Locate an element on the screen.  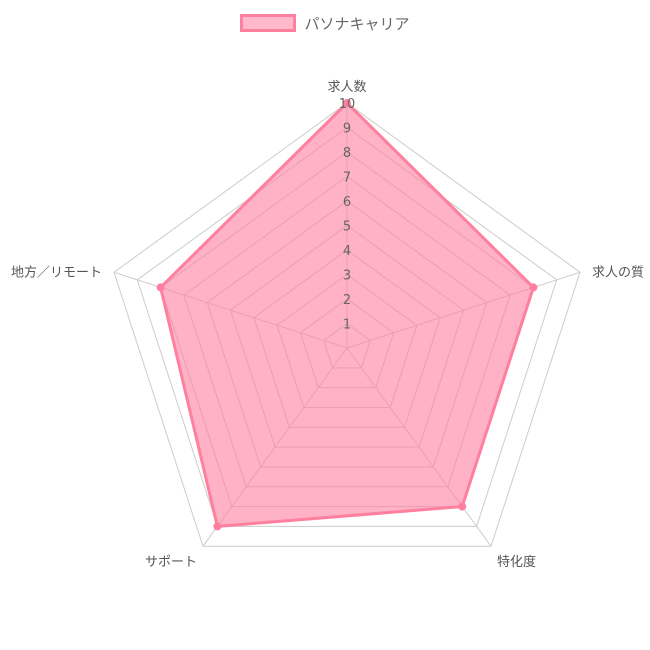
axis-label-5: 地方／リモート is located at coordinates (56, 272).